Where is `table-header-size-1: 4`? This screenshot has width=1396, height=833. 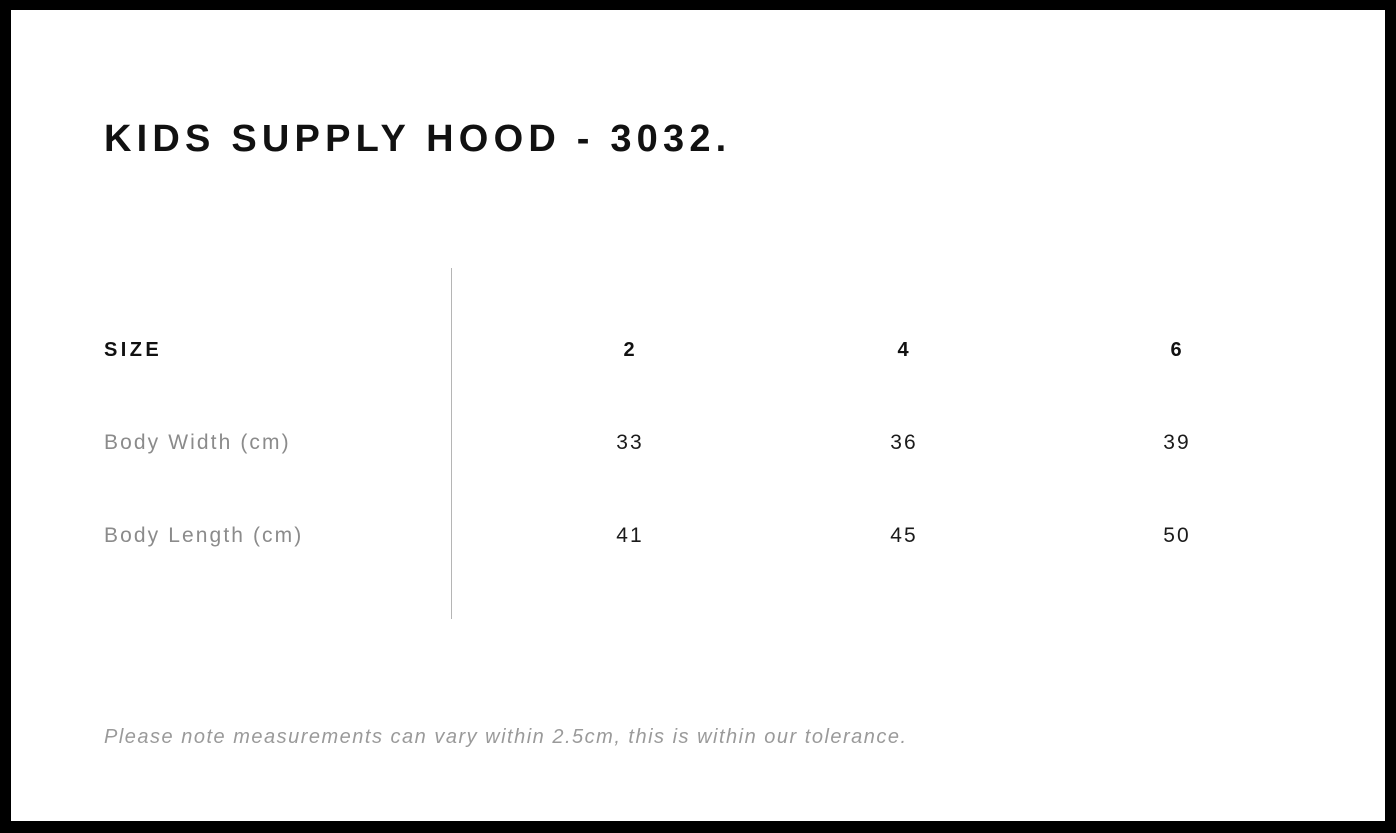 table-header-size-1: 4 is located at coordinates (904, 349).